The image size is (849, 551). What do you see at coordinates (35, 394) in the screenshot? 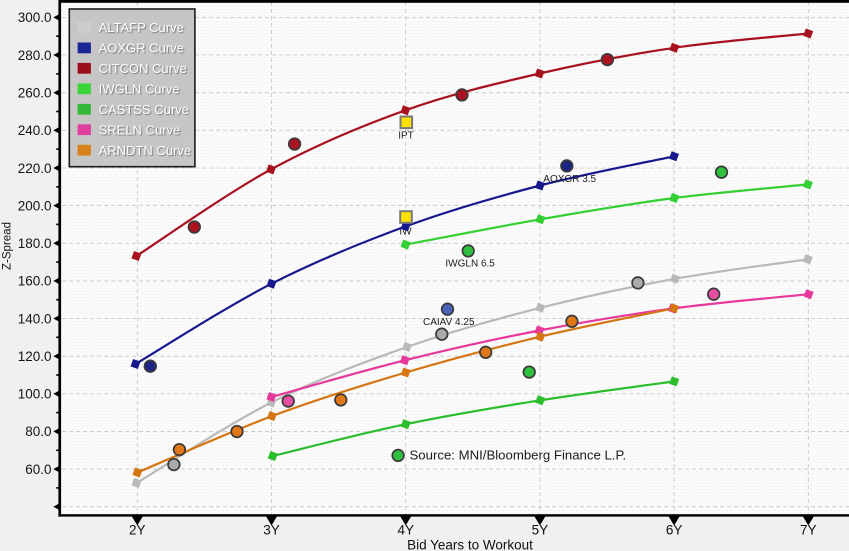
I see `svg-text: 100.0` at bounding box center [35, 394].